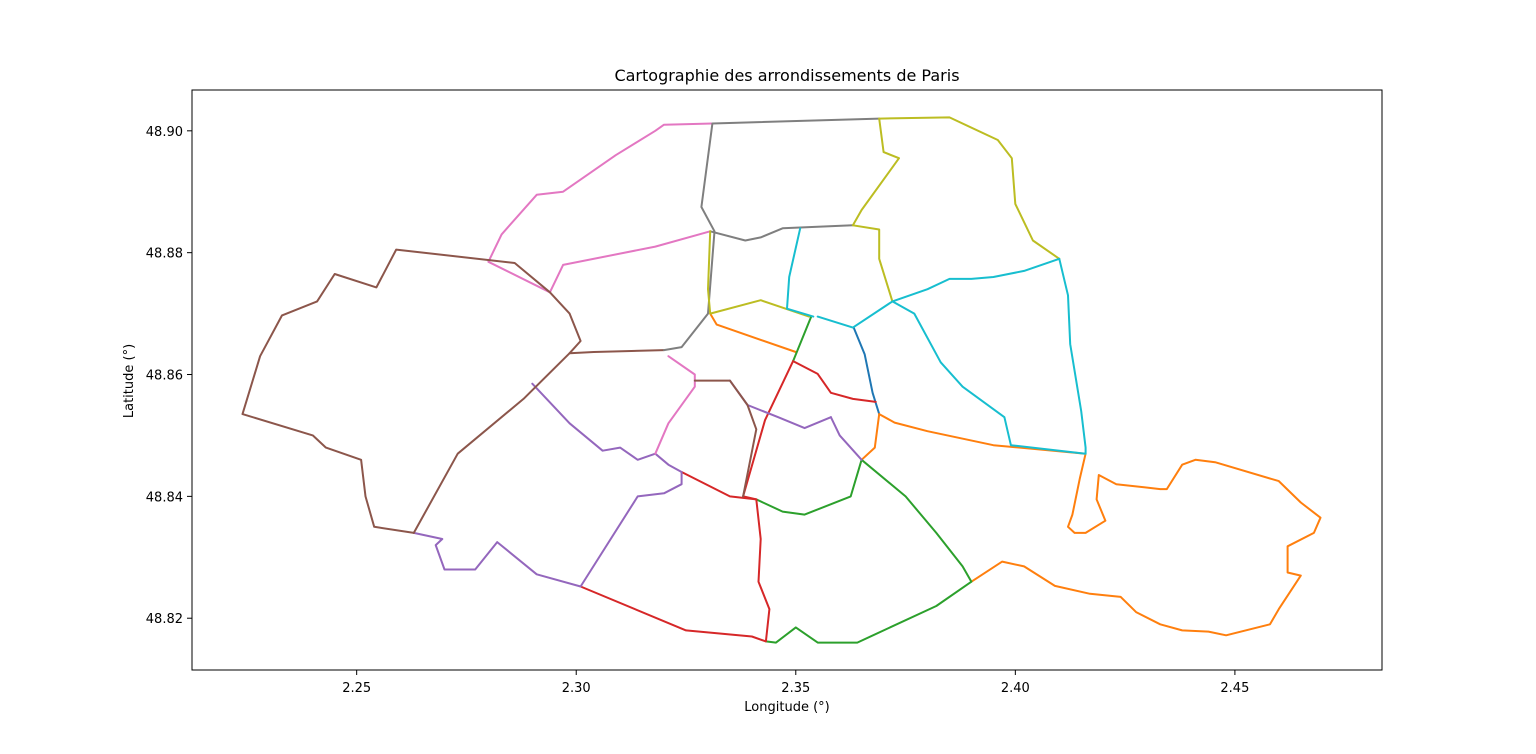 The image size is (1536, 754). I want to click on y-axis: 48.82 48.84 48.86 48.88 48.90, so click(169, 376).